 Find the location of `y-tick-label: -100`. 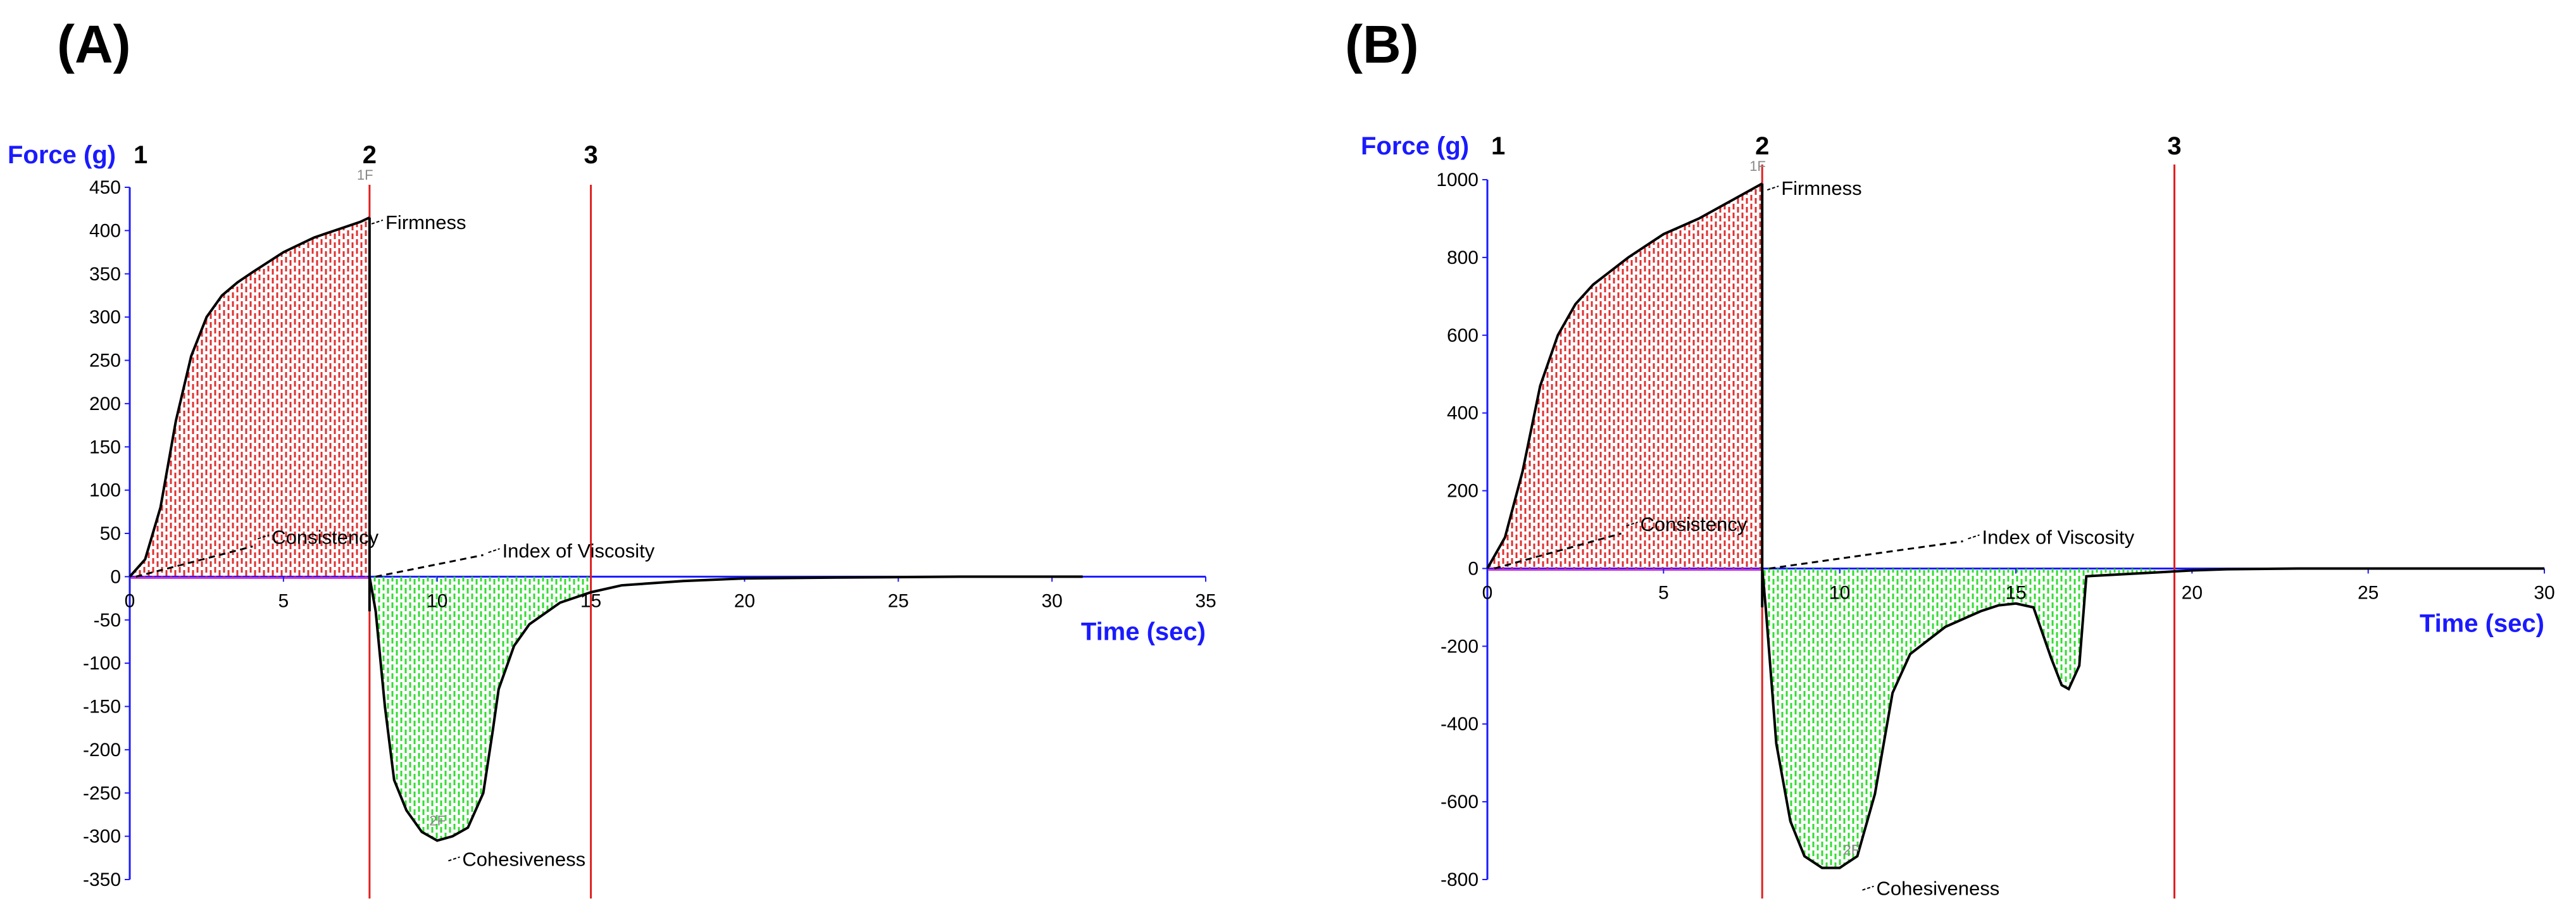

y-tick-label: -100 is located at coordinates (102, 663).